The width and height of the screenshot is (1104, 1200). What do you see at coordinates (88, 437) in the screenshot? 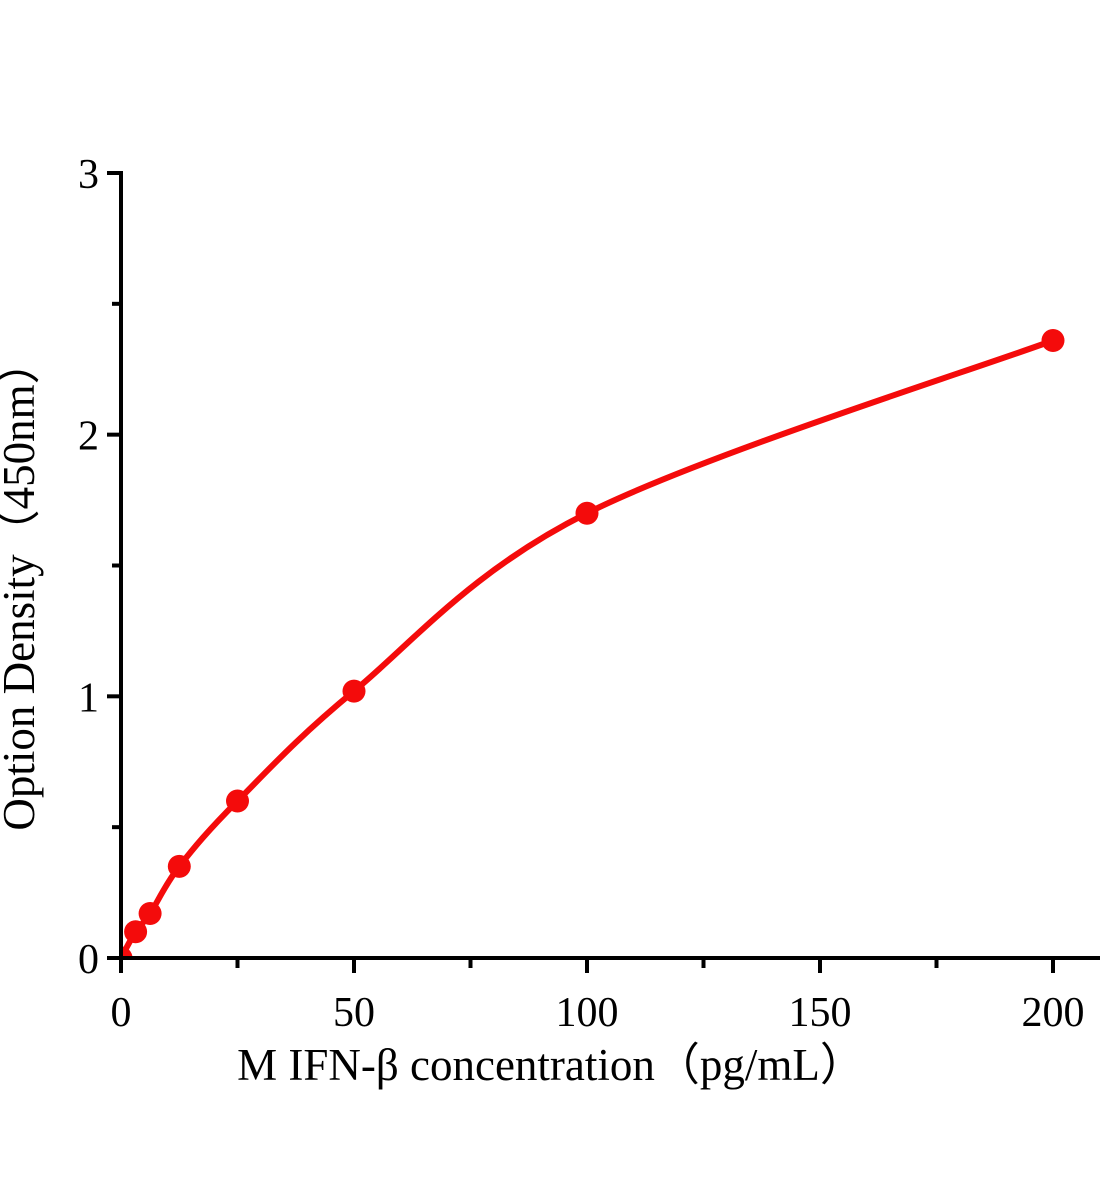
I see `y-tick-label: 2` at bounding box center [88, 437].